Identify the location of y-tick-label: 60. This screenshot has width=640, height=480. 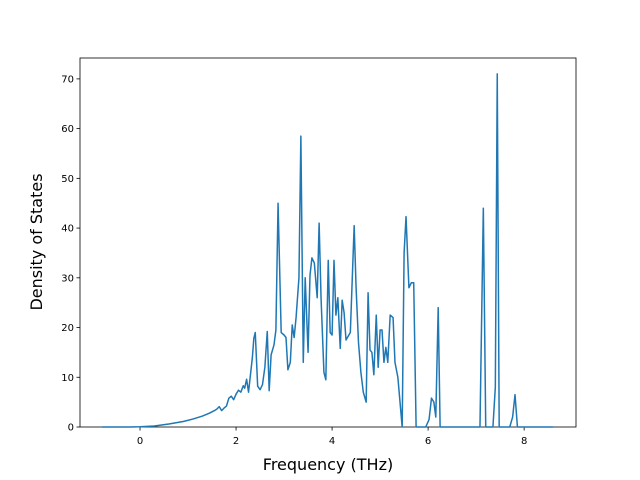
(67, 129).